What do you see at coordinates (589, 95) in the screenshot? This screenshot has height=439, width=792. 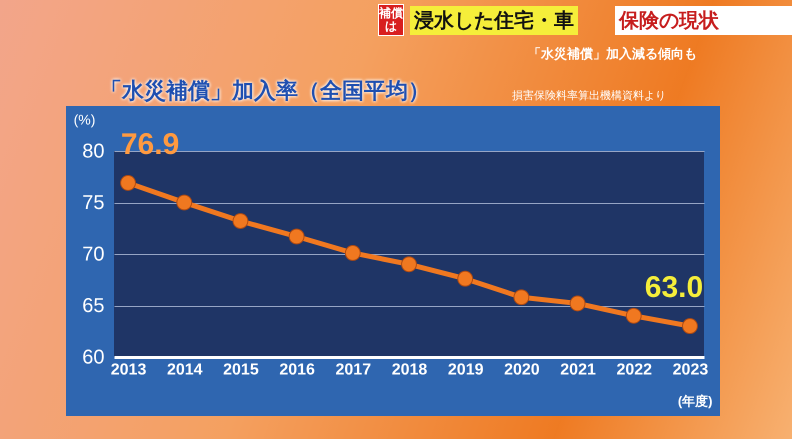 I see `text: 損害保険料率算出機構資料より` at bounding box center [589, 95].